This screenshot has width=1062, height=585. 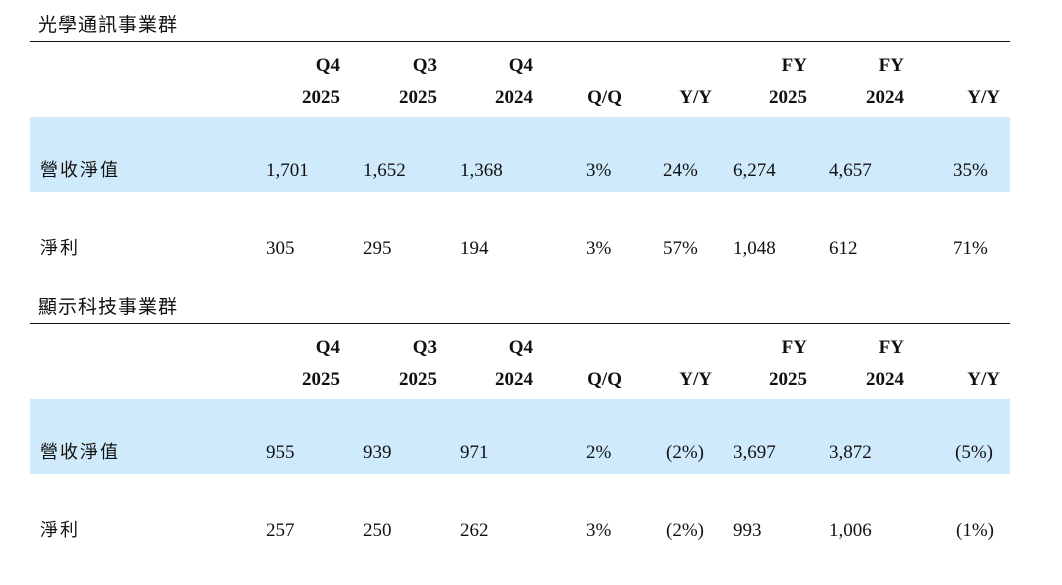 What do you see at coordinates (287, 170) in the screenshot?
I see `table-cell: 1,701` at bounding box center [287, 170].